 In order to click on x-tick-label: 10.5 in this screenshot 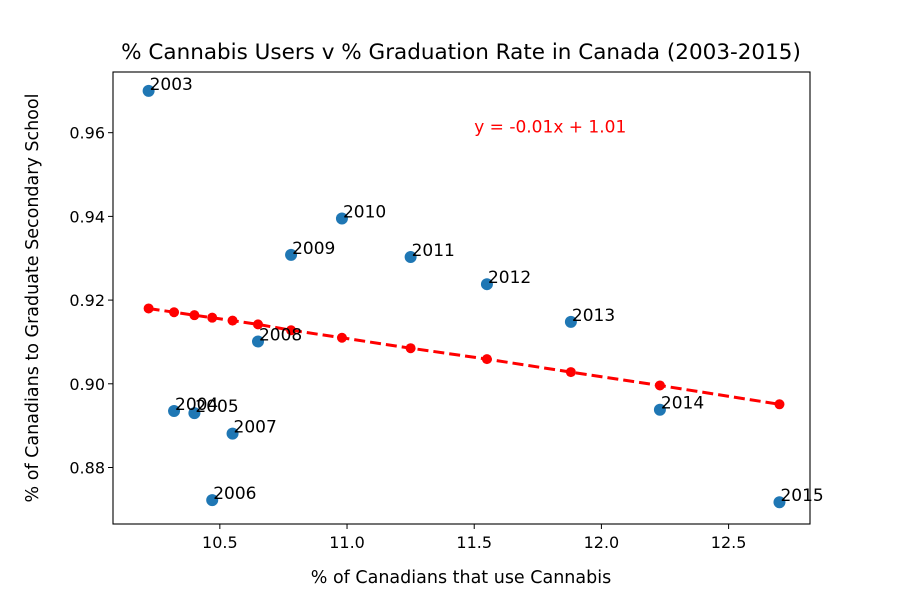, I will do `click(220, 542)`.